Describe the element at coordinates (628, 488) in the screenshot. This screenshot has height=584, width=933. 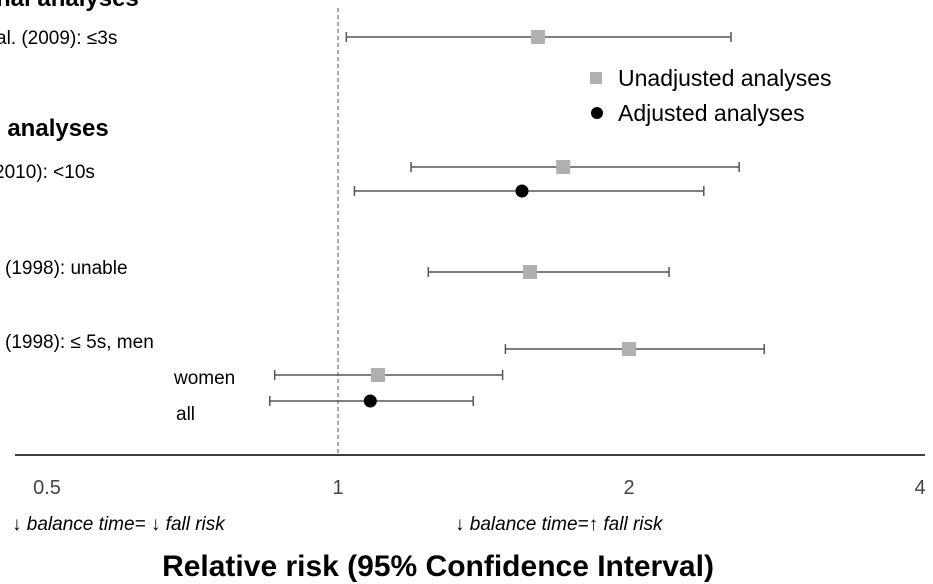
I see `x-tick-label: 2` at that location.